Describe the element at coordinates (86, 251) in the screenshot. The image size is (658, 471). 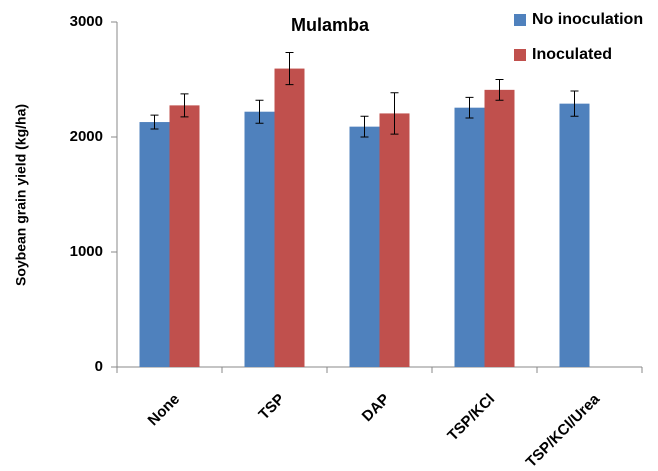
I see `y-tick-label: 1000` at that location.